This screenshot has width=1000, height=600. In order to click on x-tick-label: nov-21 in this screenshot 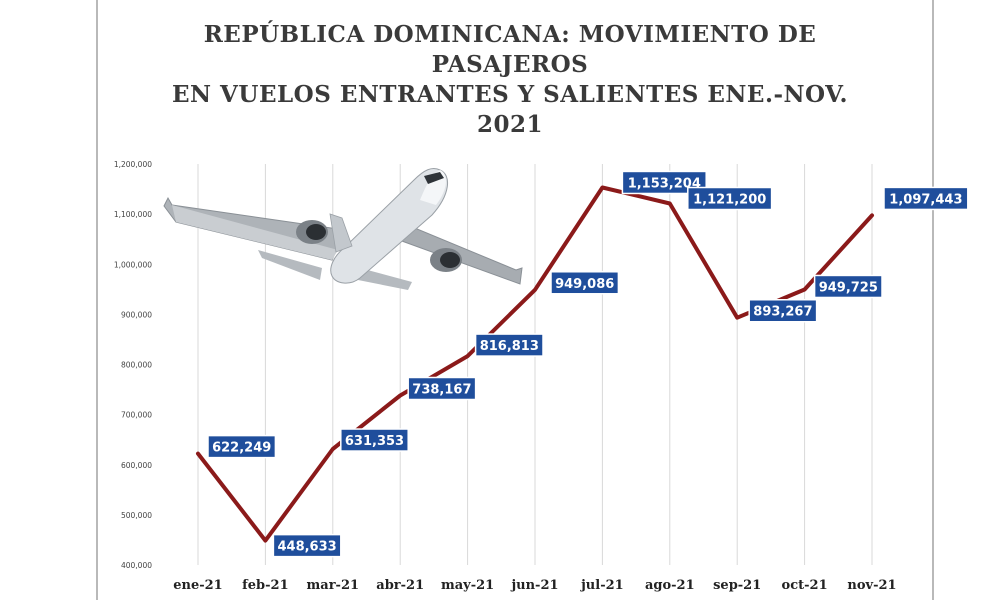, I will do `click(871, 585)`.